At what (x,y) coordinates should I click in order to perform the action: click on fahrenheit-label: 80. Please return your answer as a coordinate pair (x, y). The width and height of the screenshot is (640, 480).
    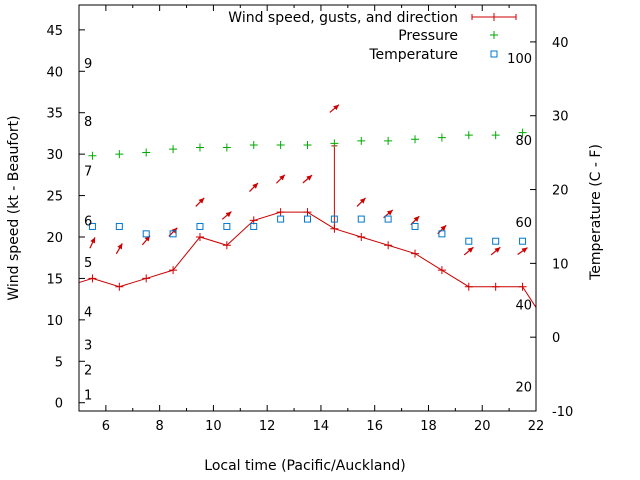
    Looking at the image, I should click on (523, 141).